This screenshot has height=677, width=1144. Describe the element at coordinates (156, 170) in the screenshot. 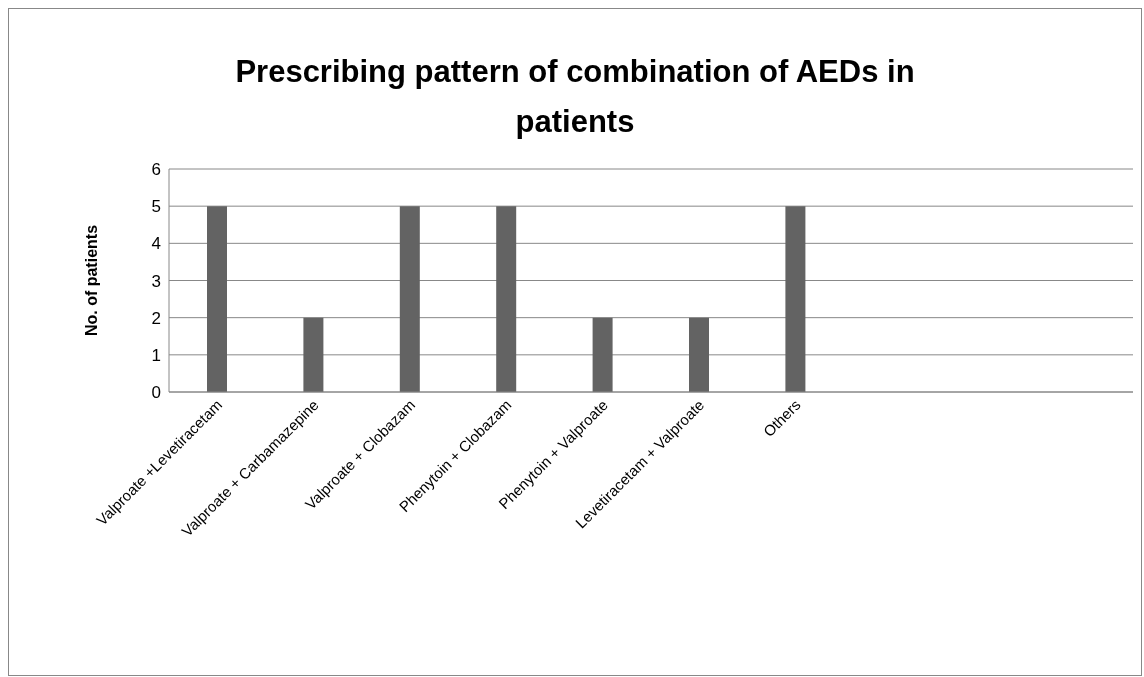

I see `y-tick-label: 6` at that location.